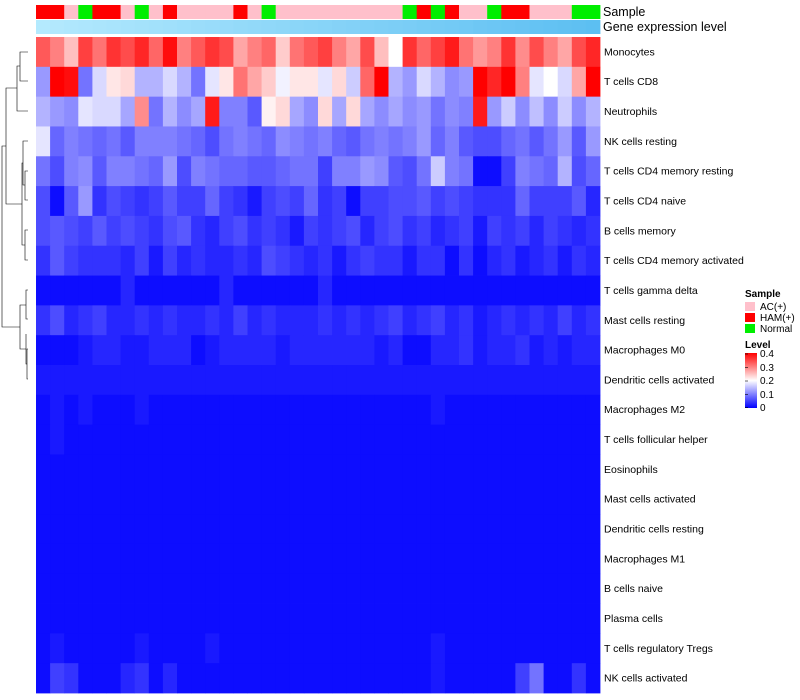 The height and width of the screenshot is (700, 800). Describe the element at coordinates (654, 530) in the screenshot. I see `row-label: Dendritic cells resting` at that location.